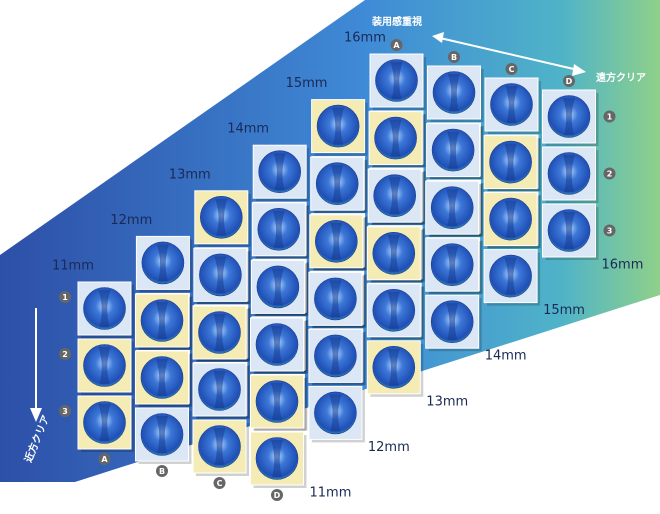  What do you see at coordinates (621, 77) in the screenshot?
I see `right-label: 遠方クリア` at bounding box center [621, 77].